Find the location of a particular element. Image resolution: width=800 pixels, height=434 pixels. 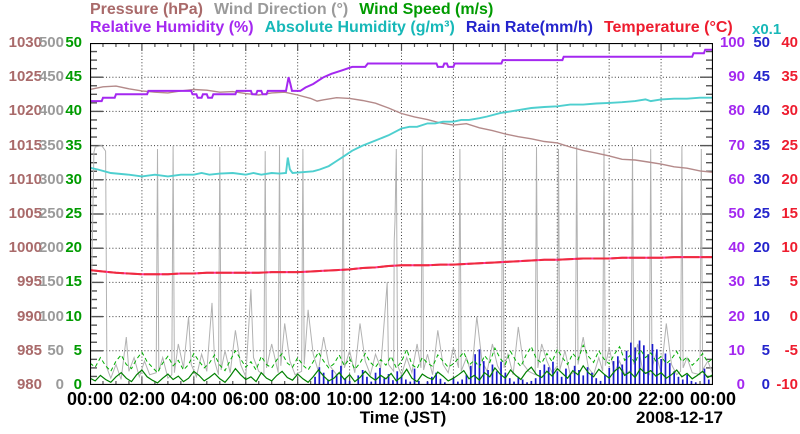

x-axis-label: Time (JST) is located at coordinates (403, 417).